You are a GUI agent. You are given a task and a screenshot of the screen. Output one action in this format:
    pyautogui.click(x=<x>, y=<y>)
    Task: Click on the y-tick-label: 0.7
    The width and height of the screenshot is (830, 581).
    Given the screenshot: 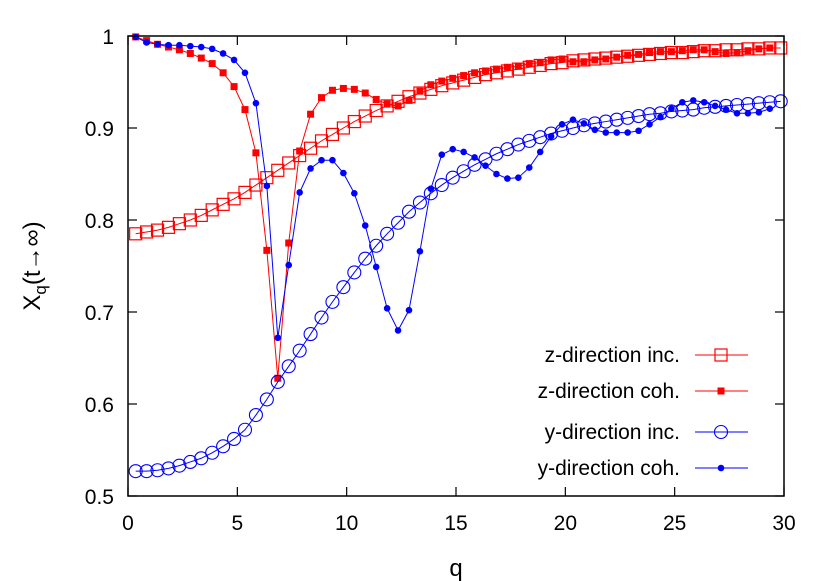 What is the action you would take?
    pyautogui.click(x=99, y=313)
    